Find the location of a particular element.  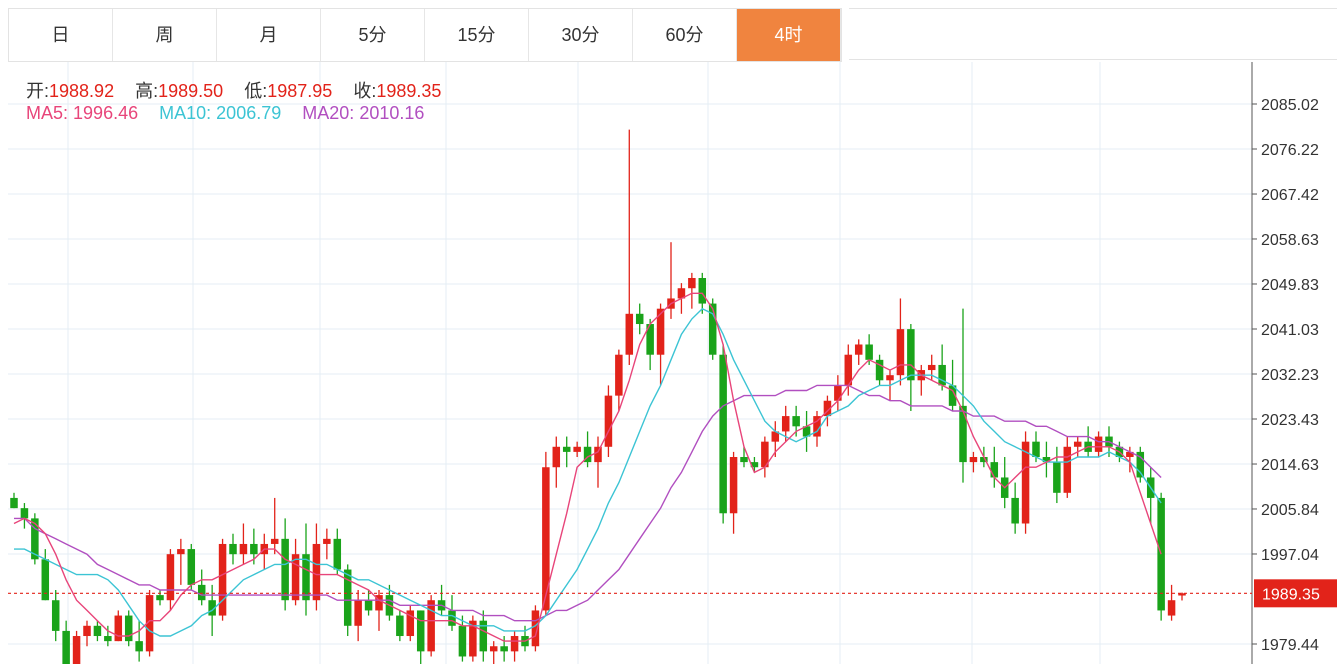

ma-readout: MA5: 1996.46 MA10: 2006.79 MA20: 2010.16 is located at coordinates (225, 113).